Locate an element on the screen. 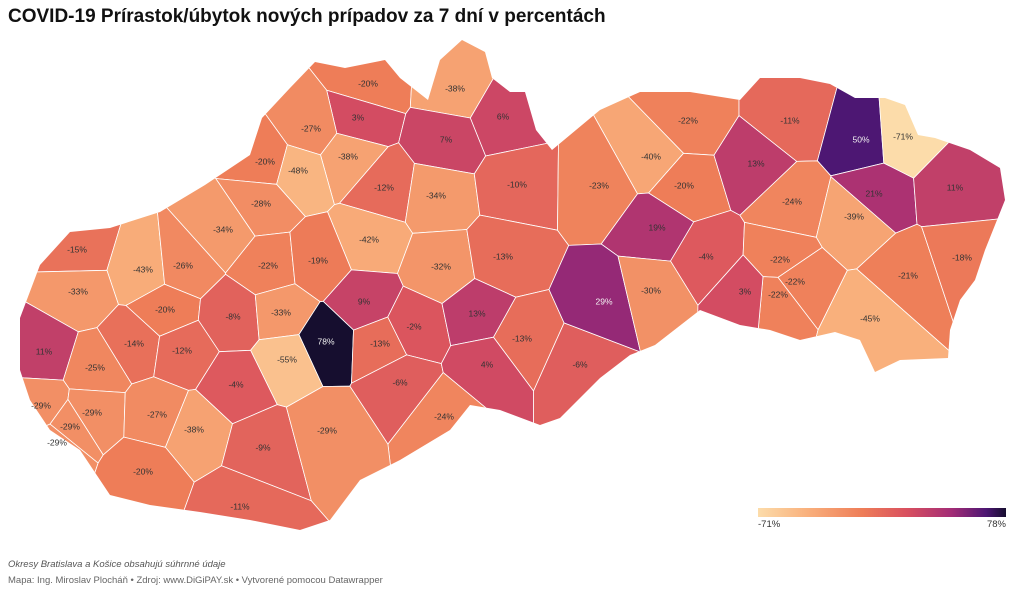 This screenshot has width=1024, height=593. district-value-label: -9% is located at coordinates (263, 447).